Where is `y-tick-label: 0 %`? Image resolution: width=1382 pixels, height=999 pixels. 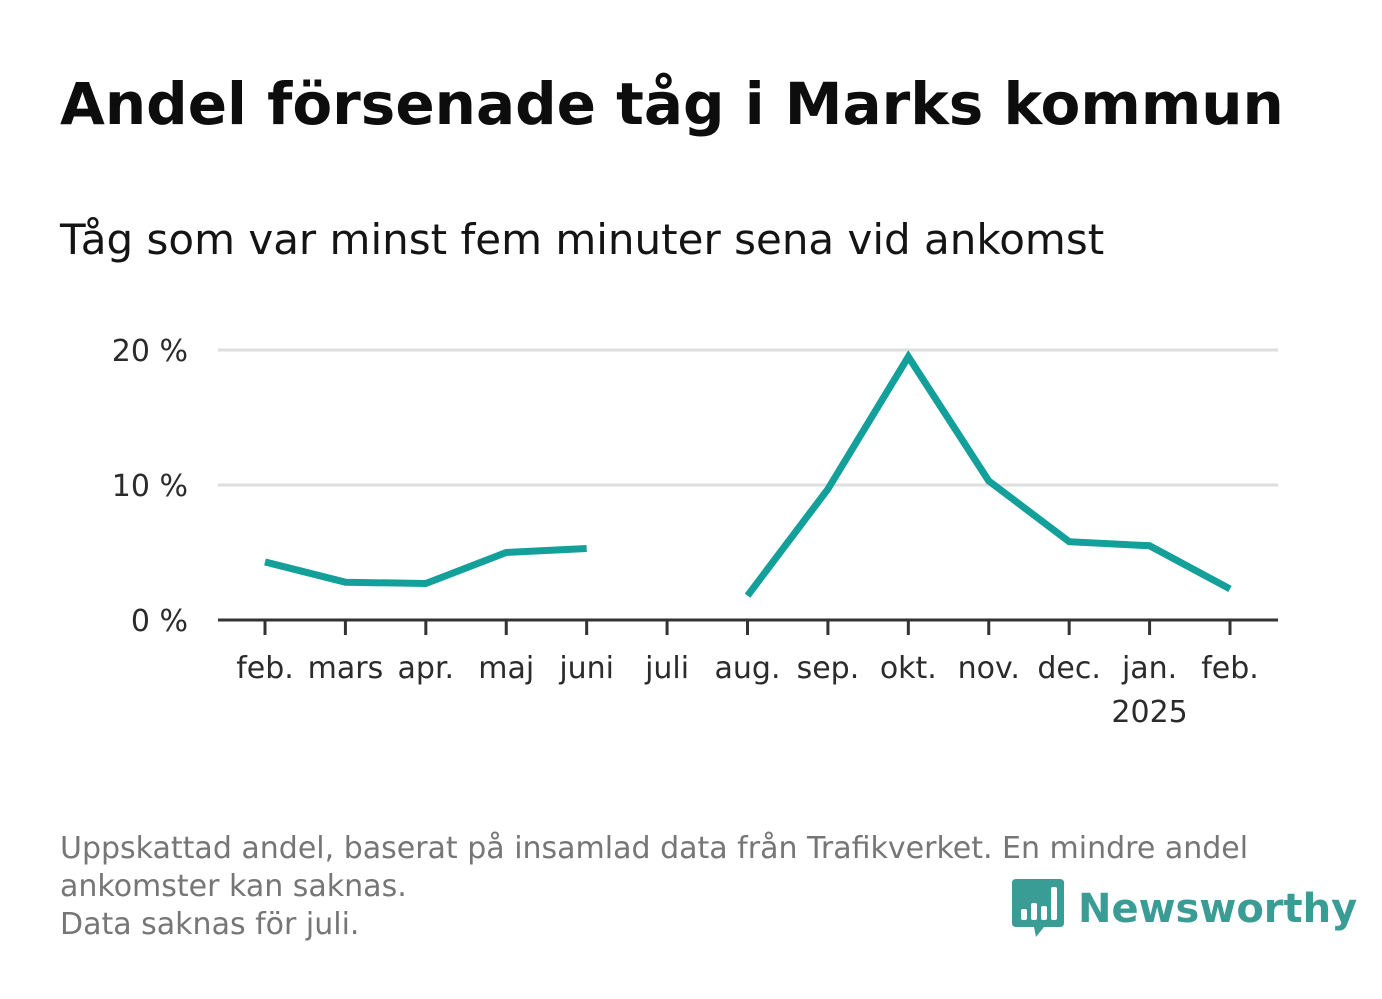
y-tick-label: 0 % is located at coordinates (159, 621).